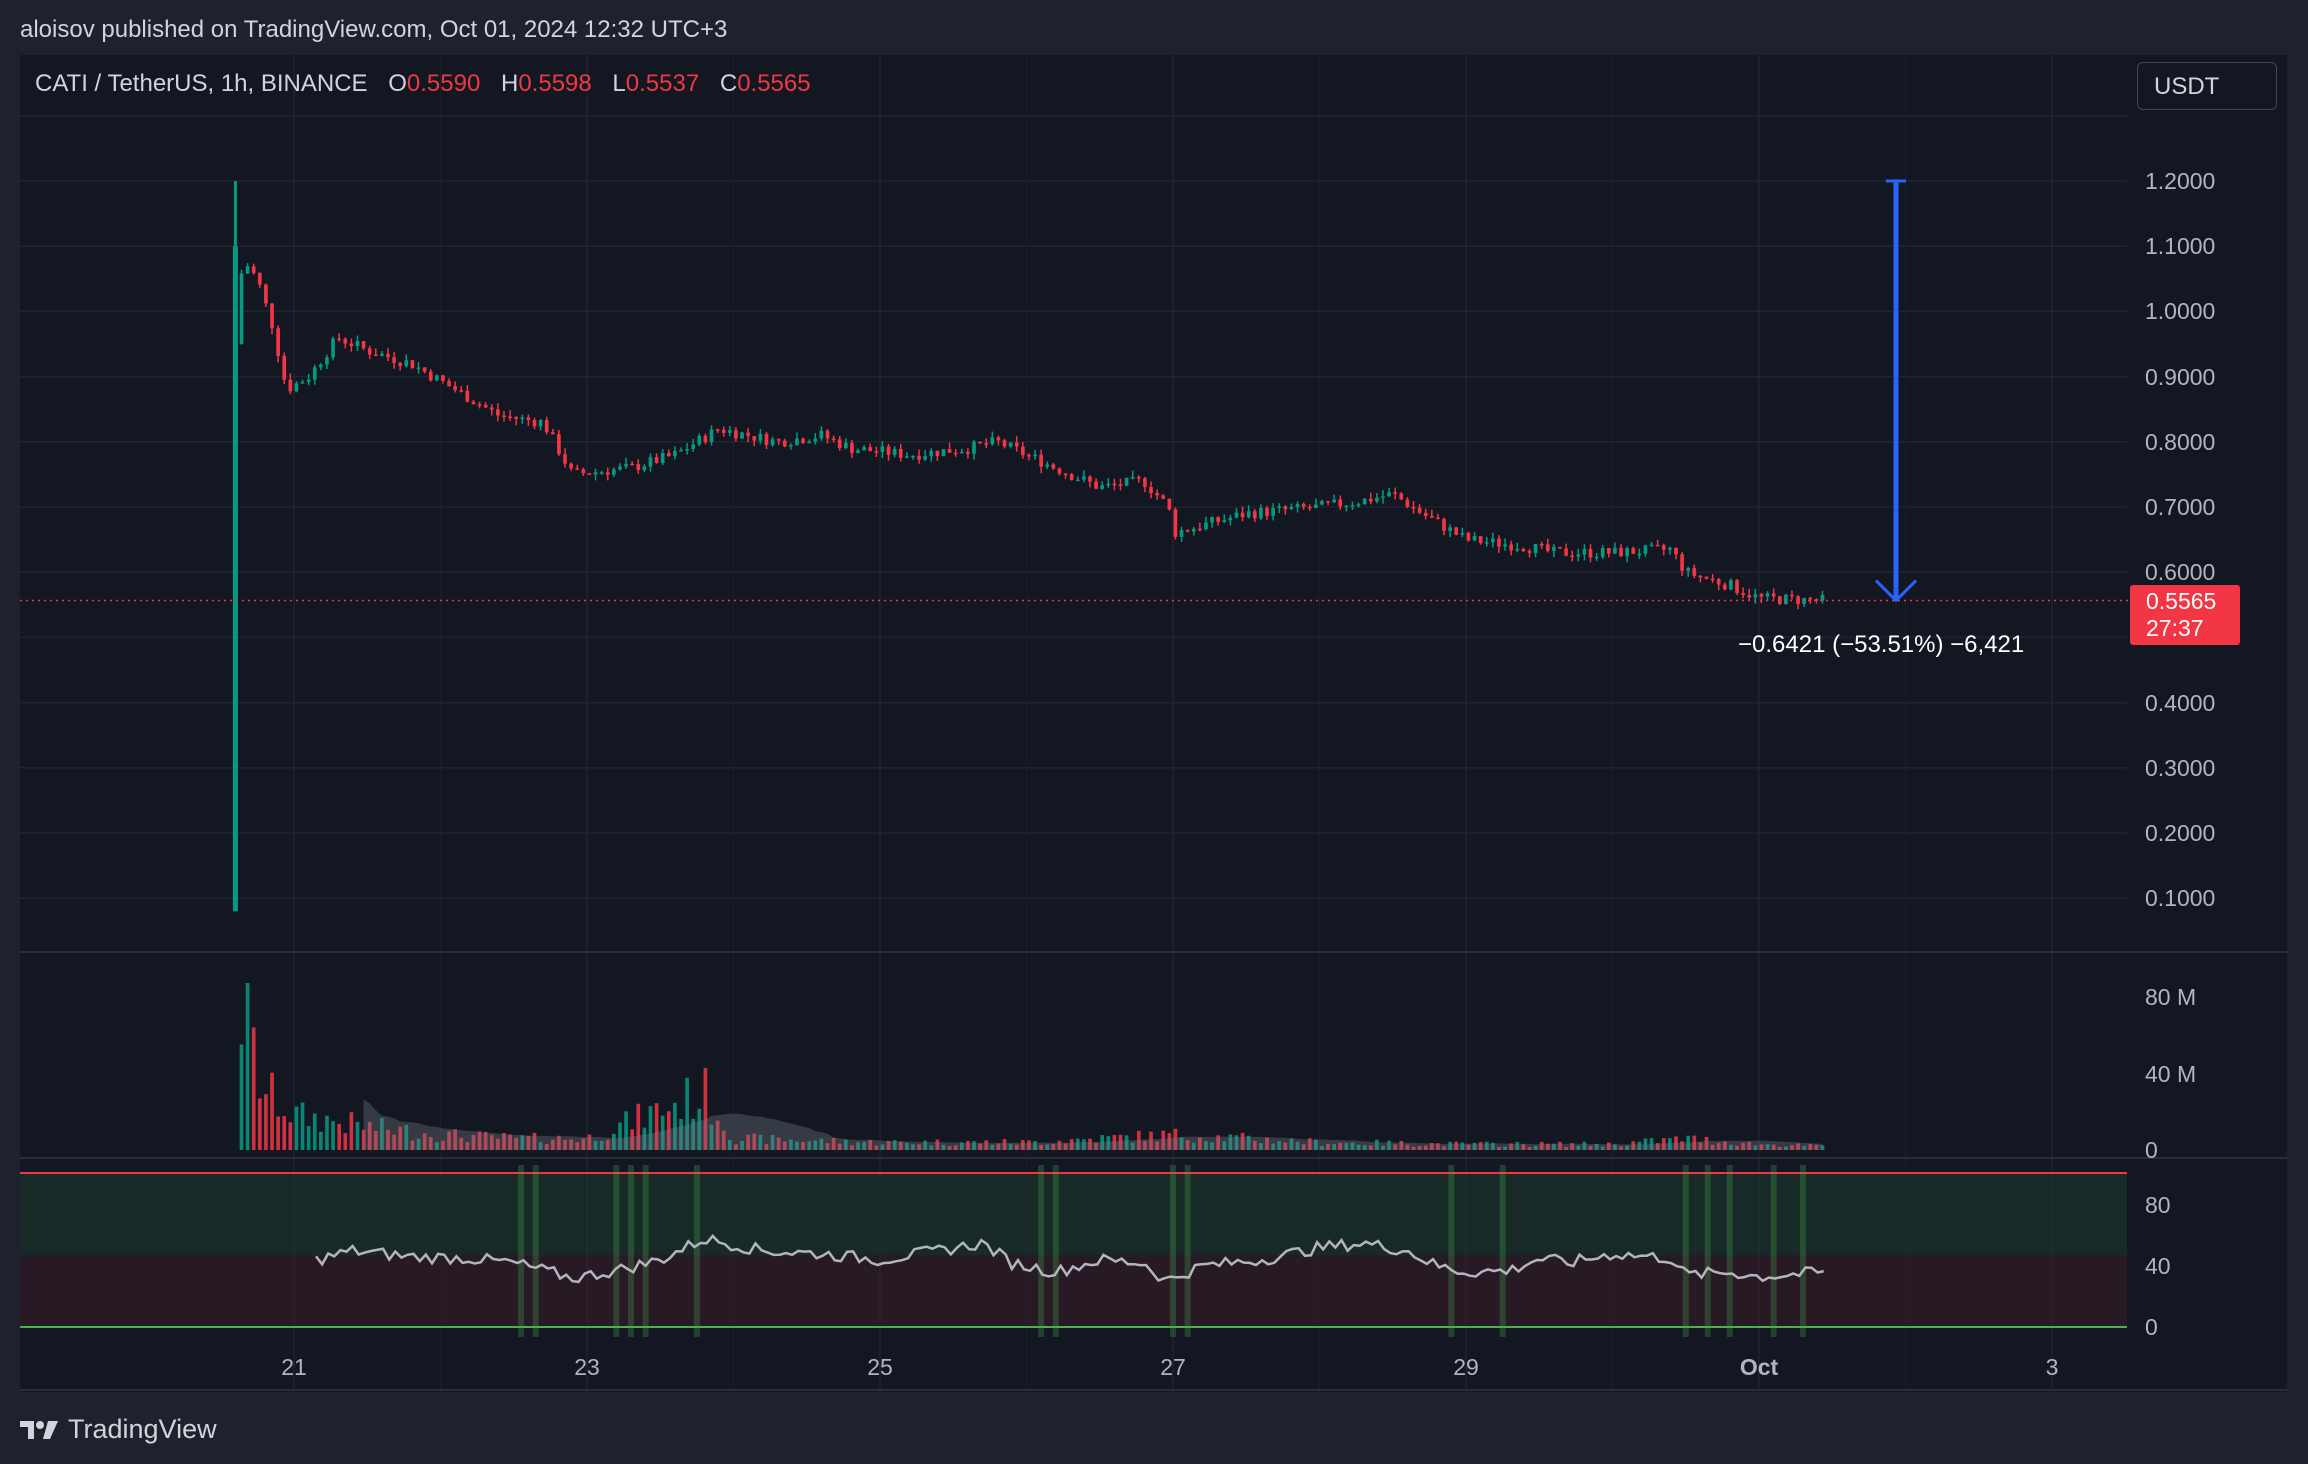  What do you see at coordinates (728, 83) in the screenshot?
I see `close-label: C` at bounding box center [728, 83].